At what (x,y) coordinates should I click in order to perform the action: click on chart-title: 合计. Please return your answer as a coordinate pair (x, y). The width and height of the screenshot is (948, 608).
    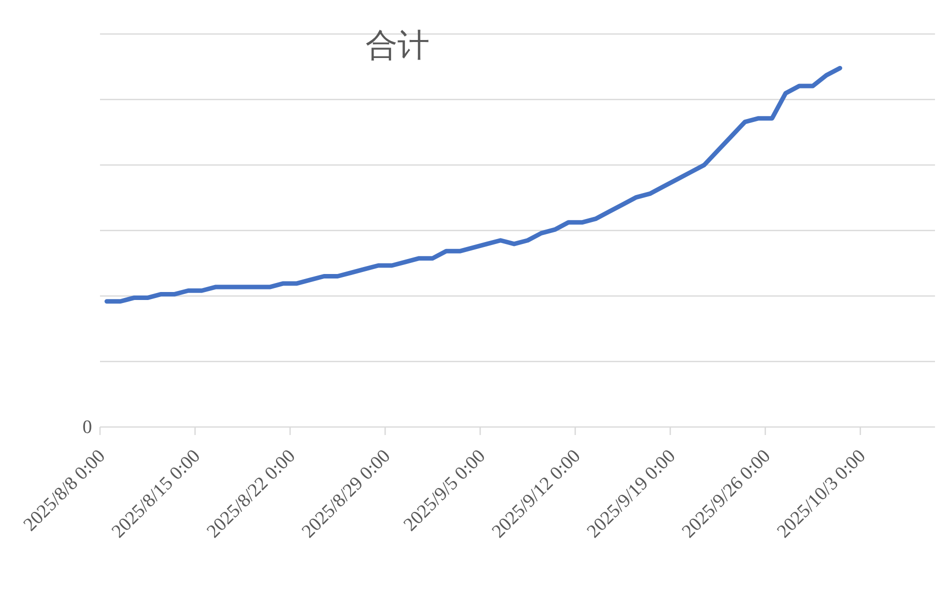
    Looking at the image, I should click on (398, 45).